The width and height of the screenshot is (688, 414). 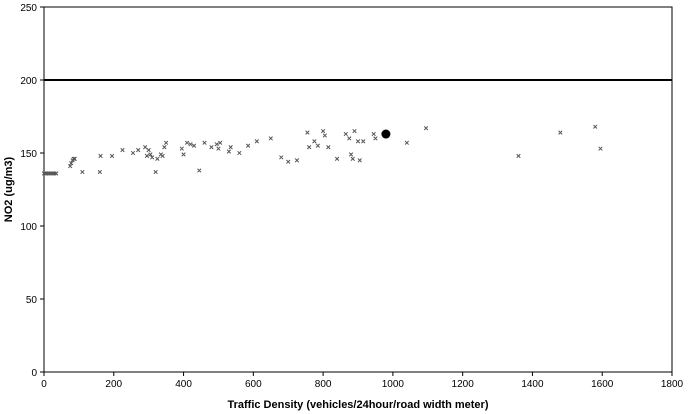 I want to click on y-tick-label: 200, so click(x=28, y=81).